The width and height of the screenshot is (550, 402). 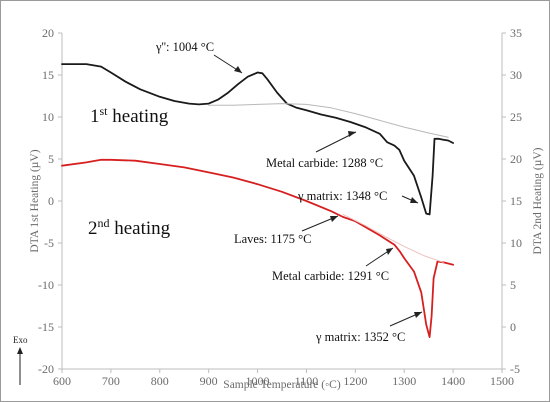 What do you see at coordinates (51, 201) in the screenshot?
I see `y-left-tick-label: 0` at bounding box center [51, 201].